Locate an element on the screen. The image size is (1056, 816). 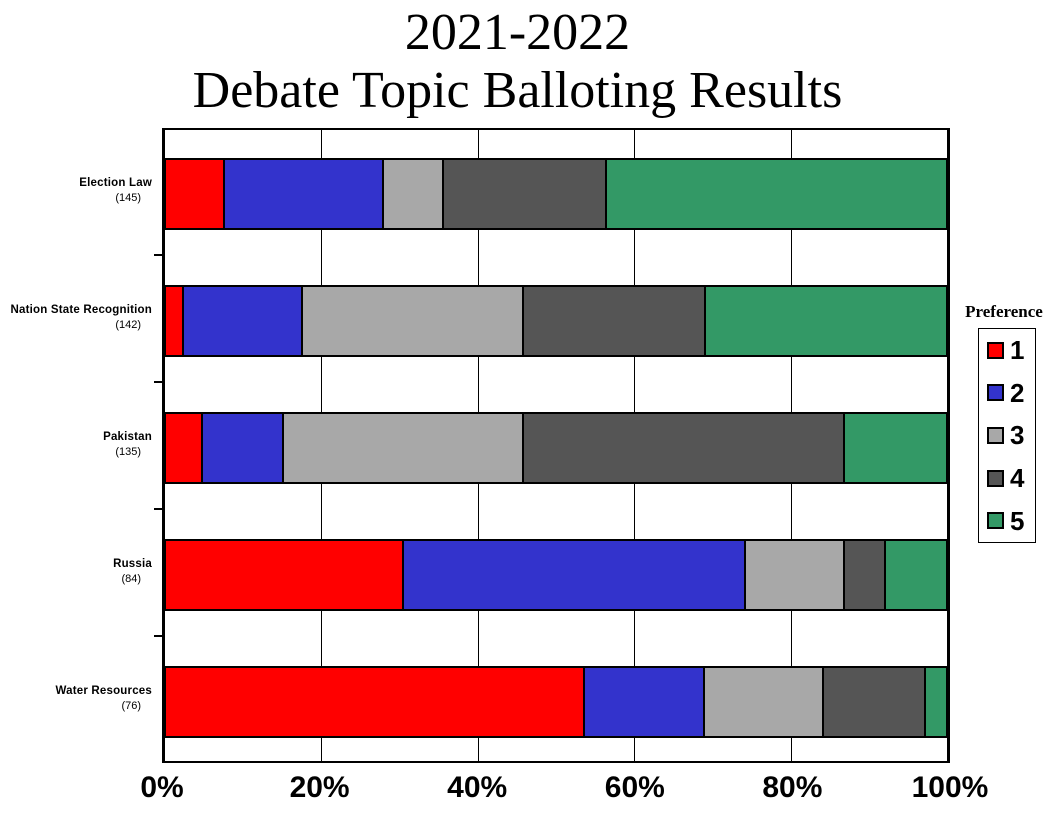
legend-entry-2: 2 is located at coordinates (1011, 393).